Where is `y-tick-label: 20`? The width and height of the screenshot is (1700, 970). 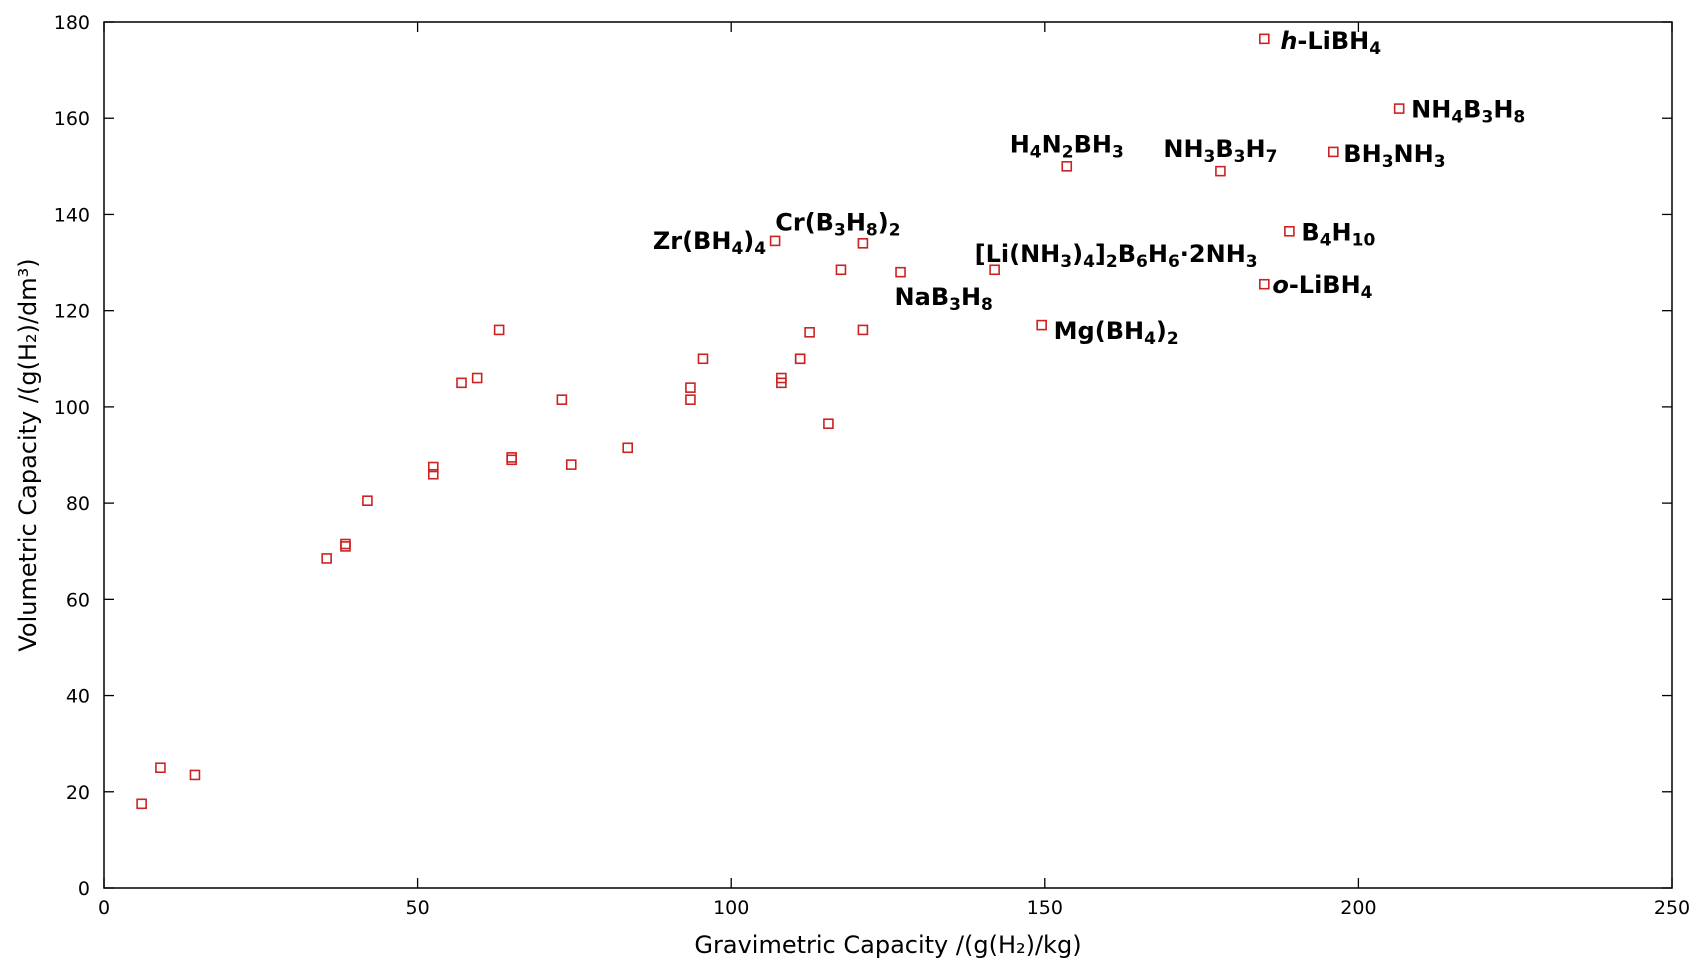 y-tick-label: 20 is located at coordinates (78, 793).